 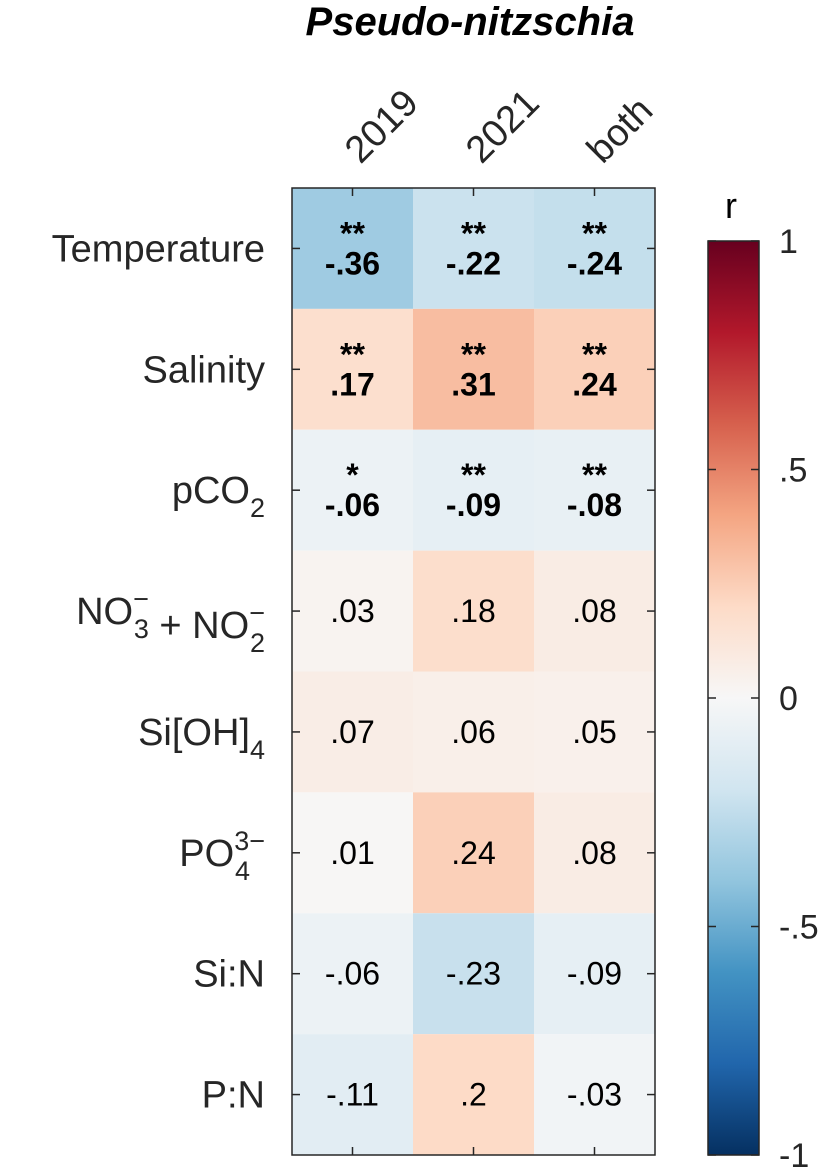 I want to click on significance-label: *, so click(x=352, y=475).